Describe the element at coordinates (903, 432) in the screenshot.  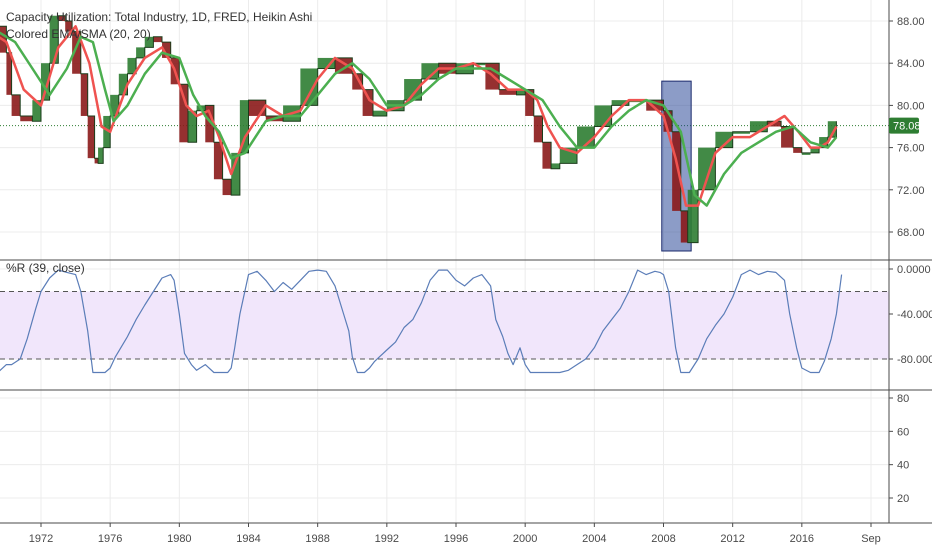
I see `price-axis-tick-label: 60` at that location.